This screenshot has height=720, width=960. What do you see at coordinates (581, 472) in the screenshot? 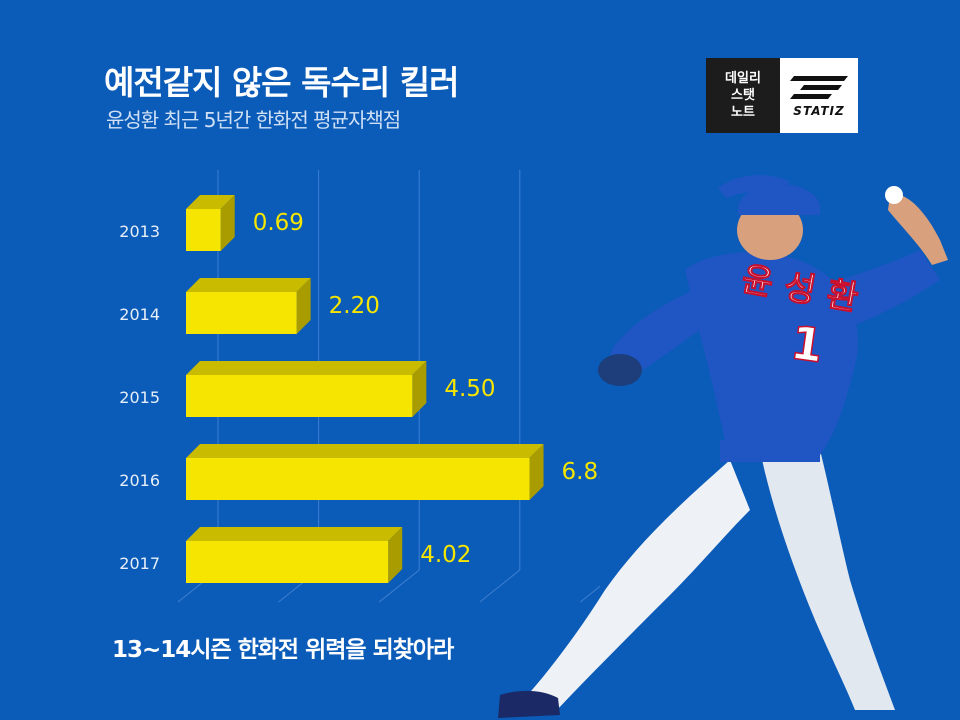
I see `value-label-2016: 6.83` at bounding box center [581, 472].